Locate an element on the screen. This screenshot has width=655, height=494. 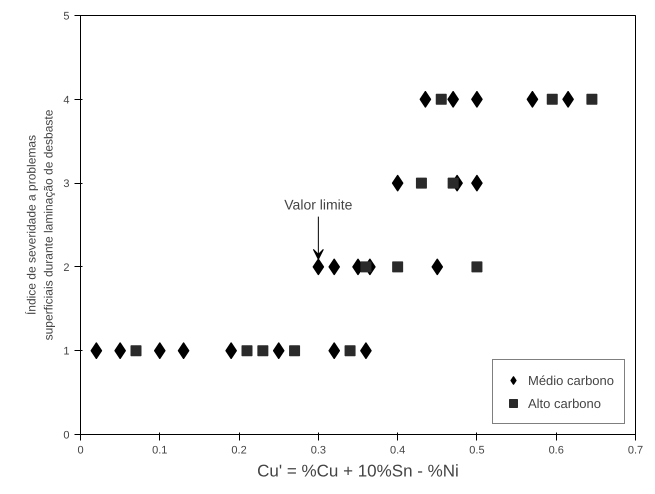
y-axis-title: Índice de severidade a problemas superficiais durante laminação de desbaste is located at coordinates (40, 224).